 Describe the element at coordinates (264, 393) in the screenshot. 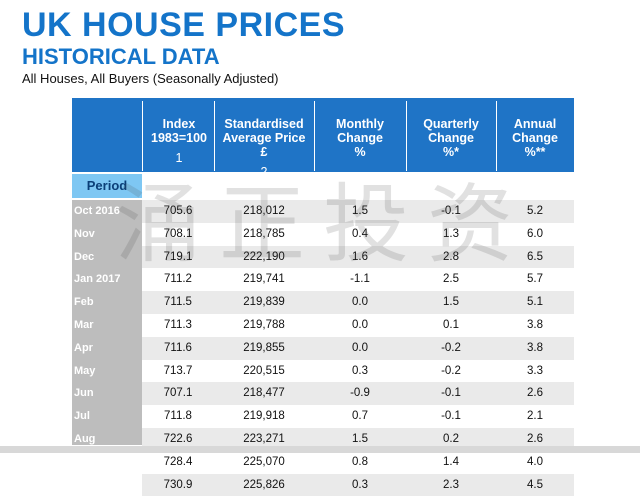

I see `cell-price: 218,477` at that location.